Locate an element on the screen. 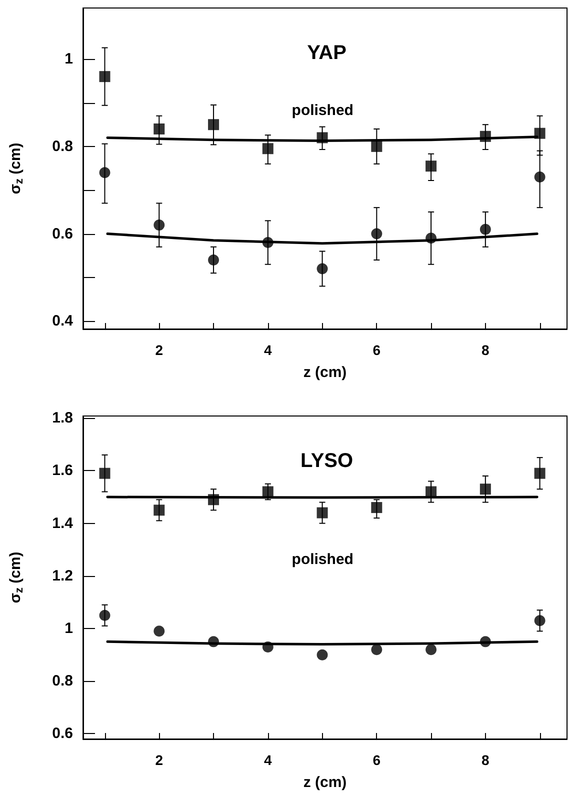 Image resolution: width=568 pixels, height=811 pixels. y-tick-label: 1.2 is located at coordinates (62, 575).